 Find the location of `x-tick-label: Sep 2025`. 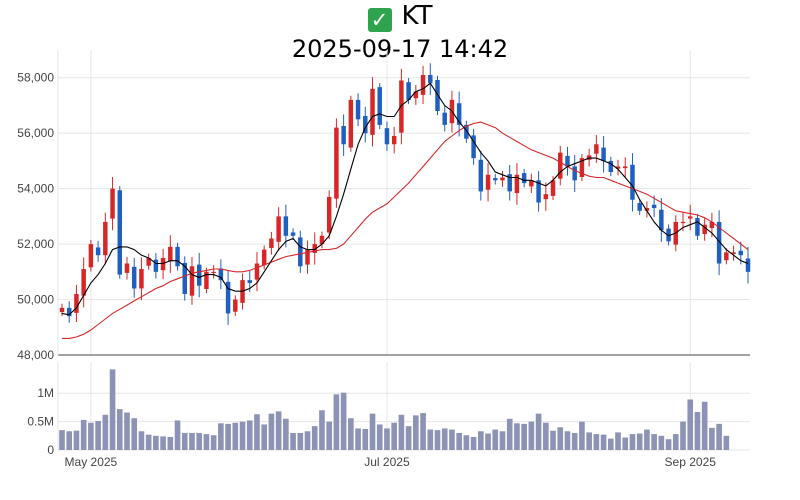

x-tick-label: Sep 2025 is located at coordinates (691, 462).